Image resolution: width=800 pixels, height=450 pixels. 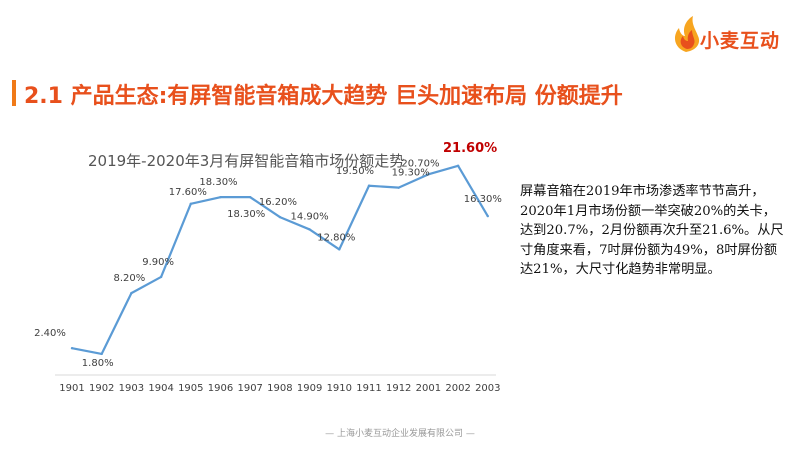 I want to click on x-tick-label: 1903, so click(x=131, y=388).